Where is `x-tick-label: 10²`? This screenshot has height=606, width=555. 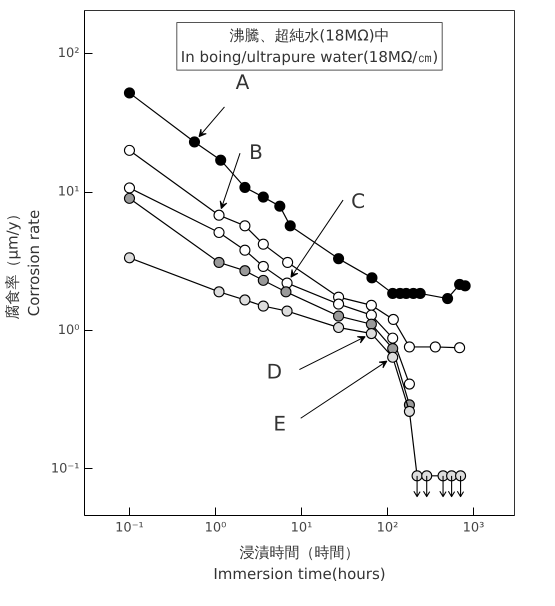 x-tick-label: 10² is located at coordinates (387, 528).